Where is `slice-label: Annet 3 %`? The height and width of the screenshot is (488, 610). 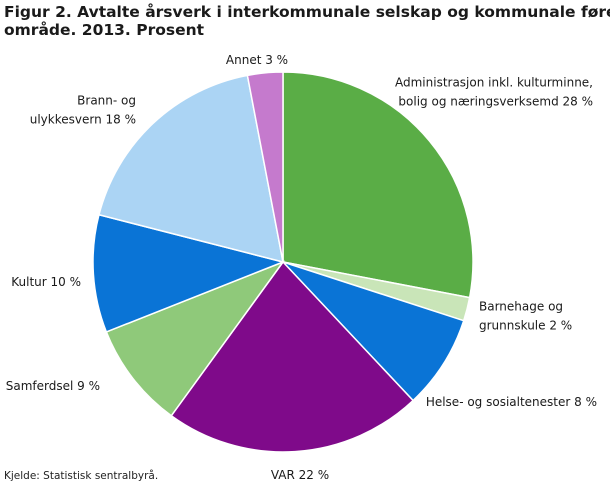 slice-label: Annet 3 % is located at coordinates (257, 60).